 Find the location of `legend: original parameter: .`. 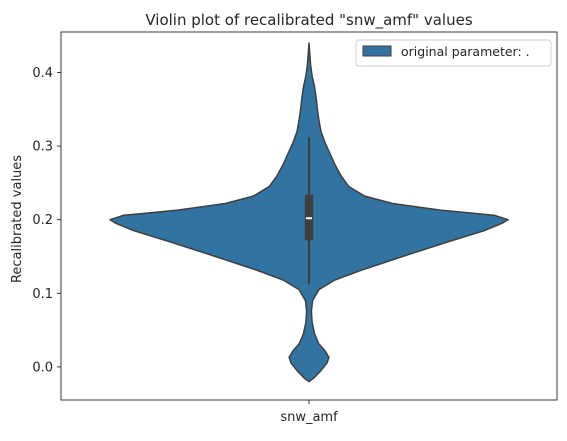

legend: original parameter: . is located at coordinates (453, 53).